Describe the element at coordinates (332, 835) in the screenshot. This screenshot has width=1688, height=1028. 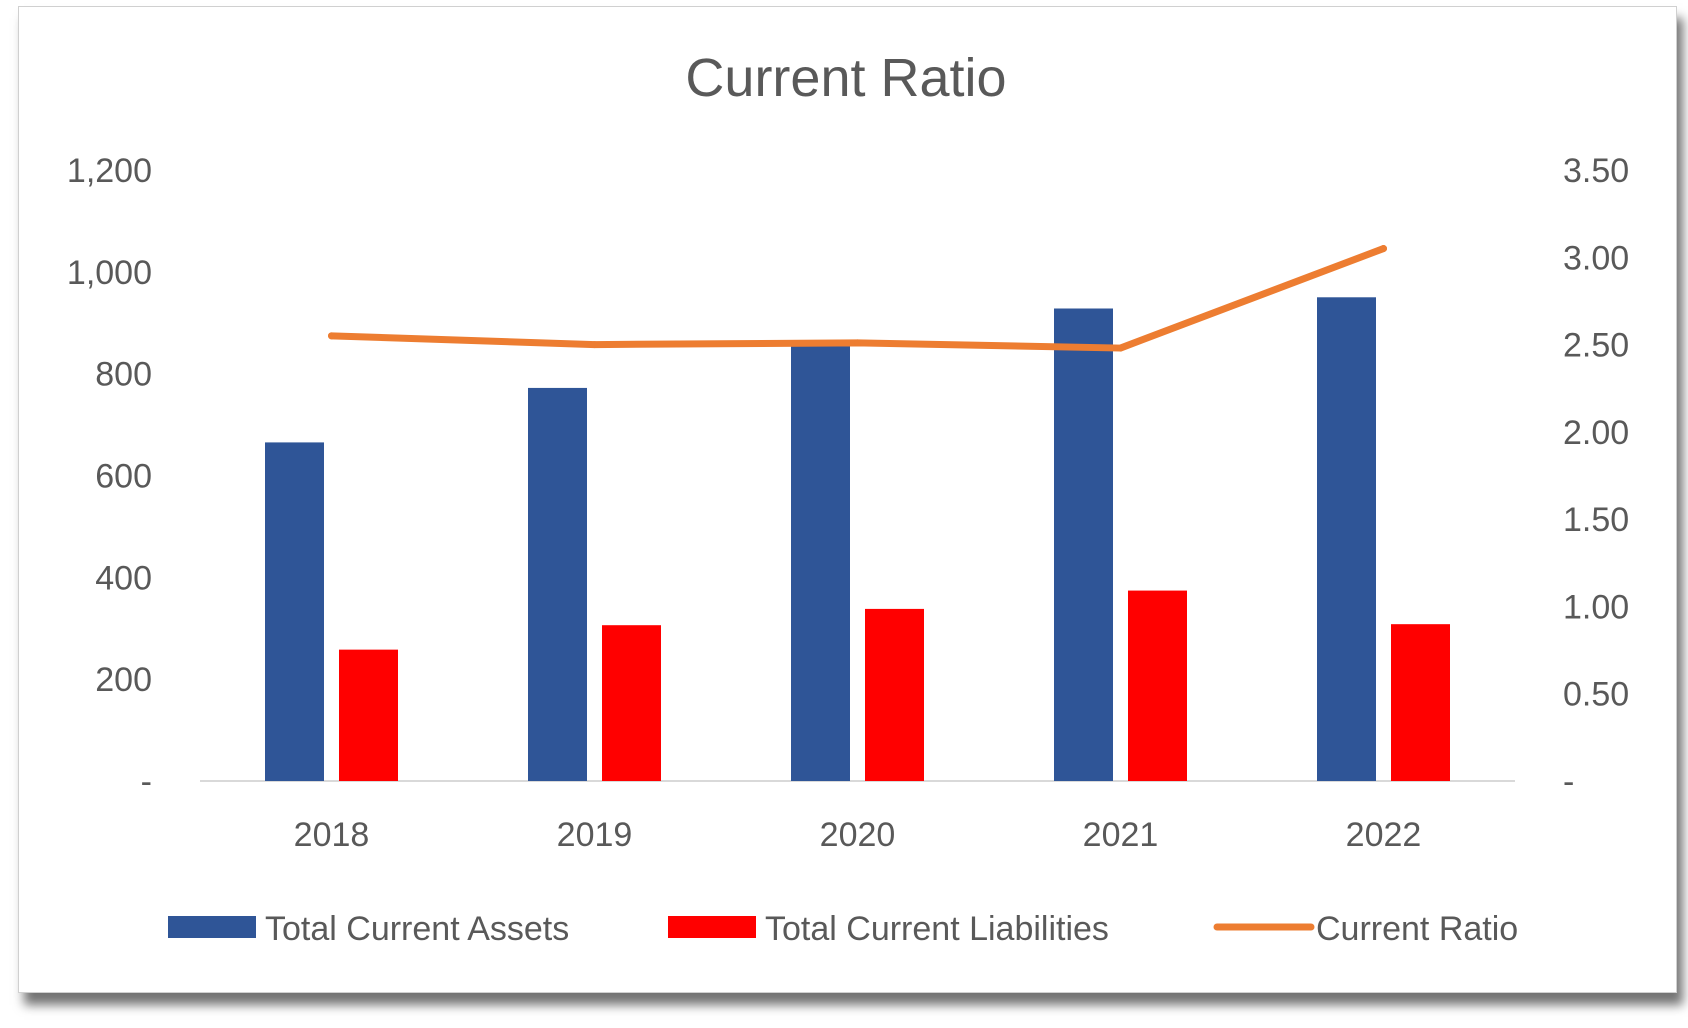
I see `x-tick-label: 2018` at that location.